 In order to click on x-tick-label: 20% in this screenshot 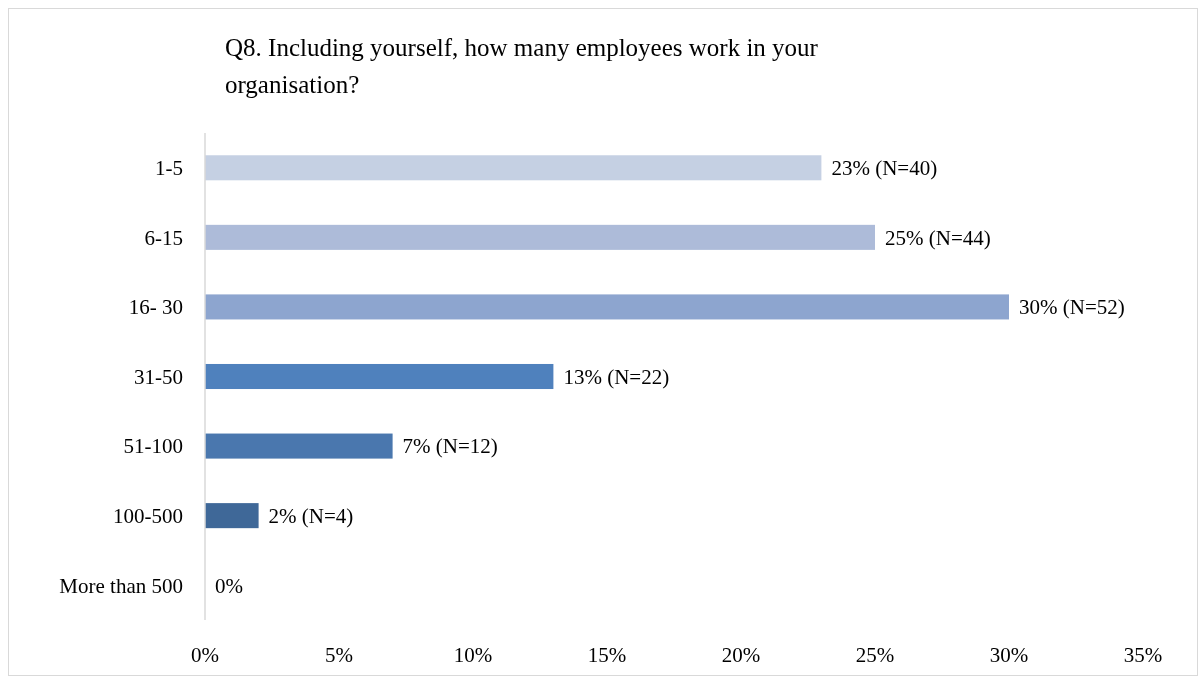, I will do `click(741, 655)`.